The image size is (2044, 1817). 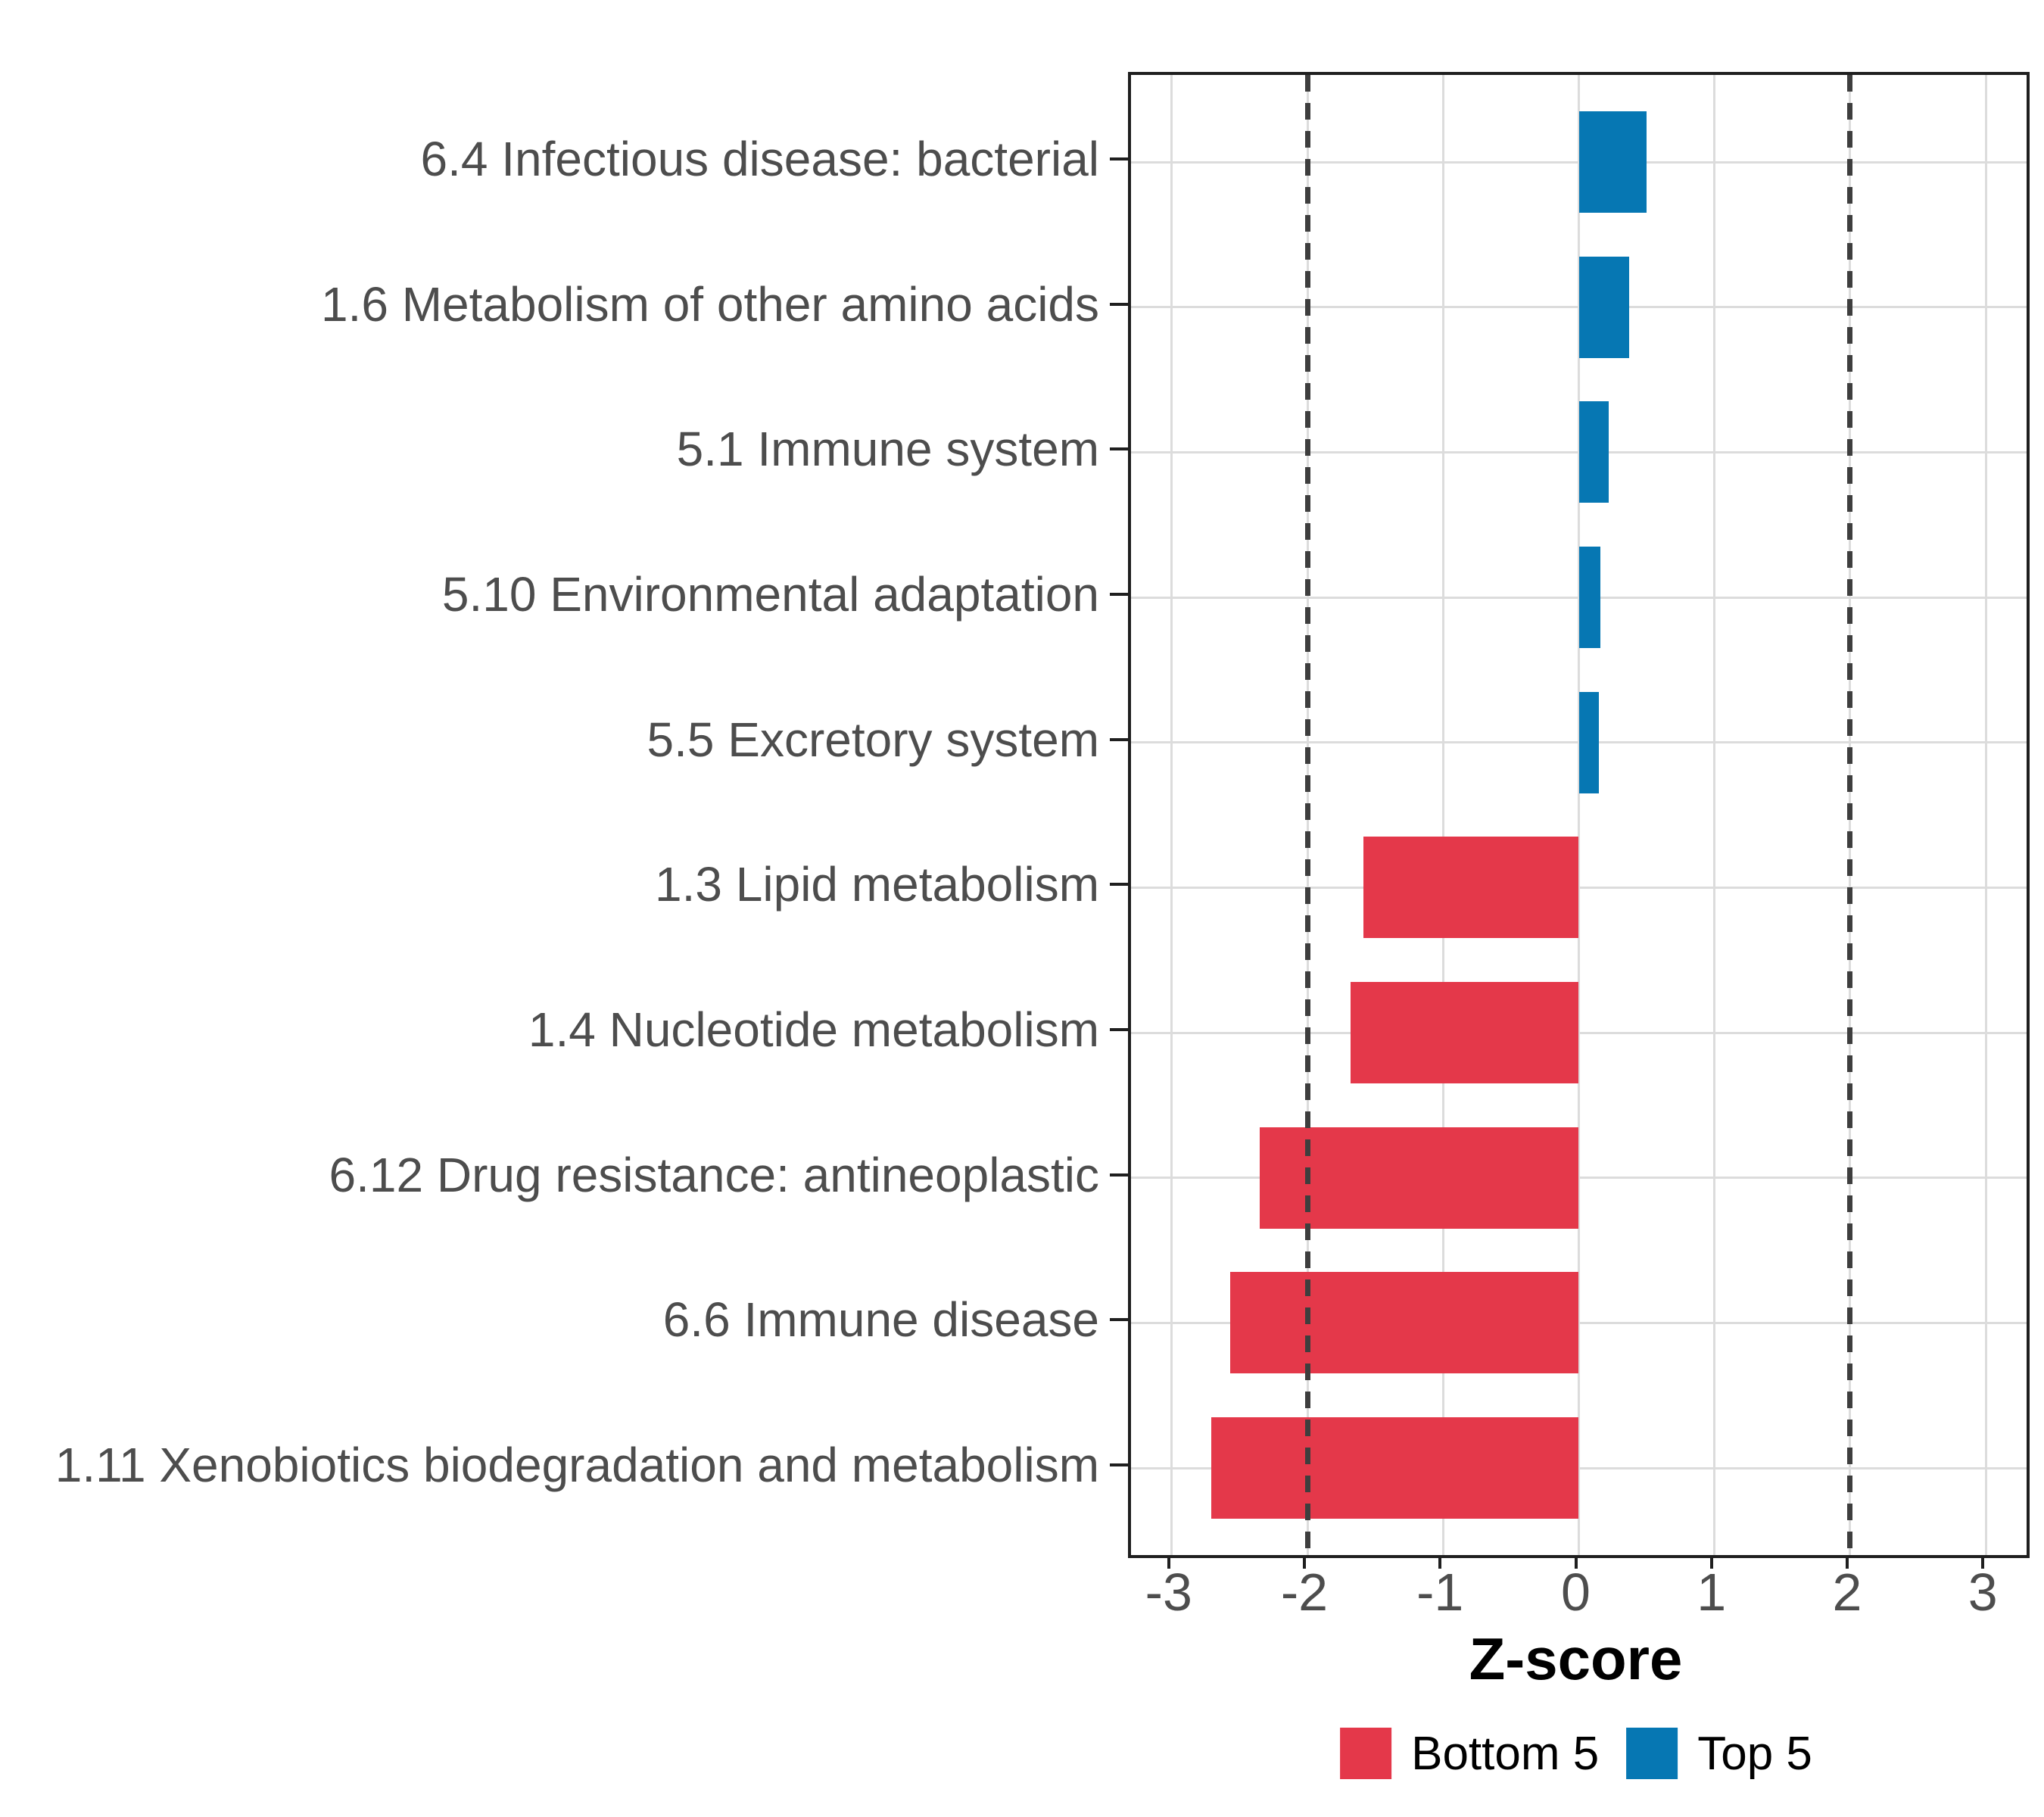 I want to click on x-tick-label: -3, so click(x=1168, y=1592).